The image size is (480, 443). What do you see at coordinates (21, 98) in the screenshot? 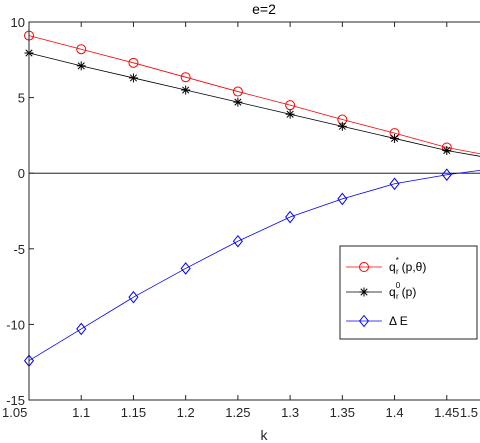
I see `y-tick-label: 5` at bounding box center [21, 98].